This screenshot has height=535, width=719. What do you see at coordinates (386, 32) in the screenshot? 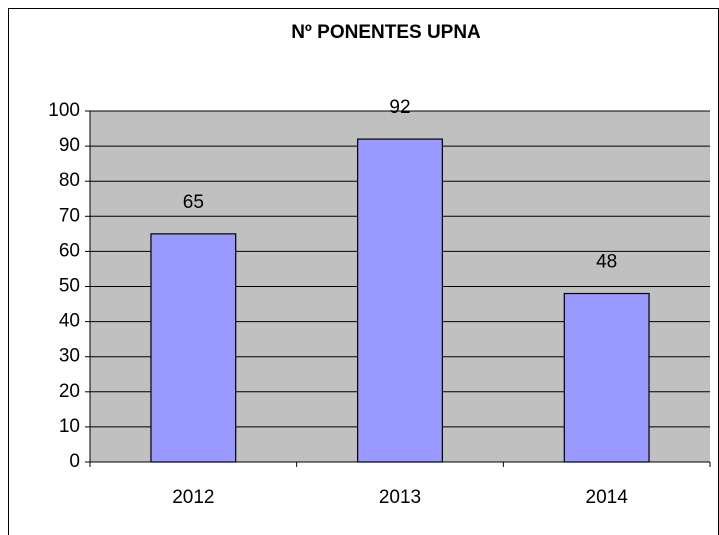
I see `chart-title: Nº PONENTES UPNA` at bounding box center [386, 32].